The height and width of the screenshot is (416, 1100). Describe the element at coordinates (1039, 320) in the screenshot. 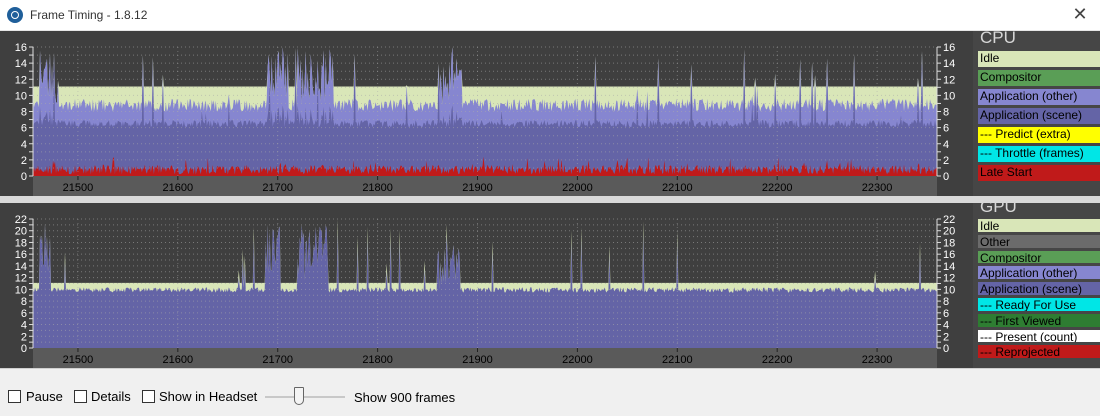

I see `gpu-legend-item: --- First Viewed` at that location.